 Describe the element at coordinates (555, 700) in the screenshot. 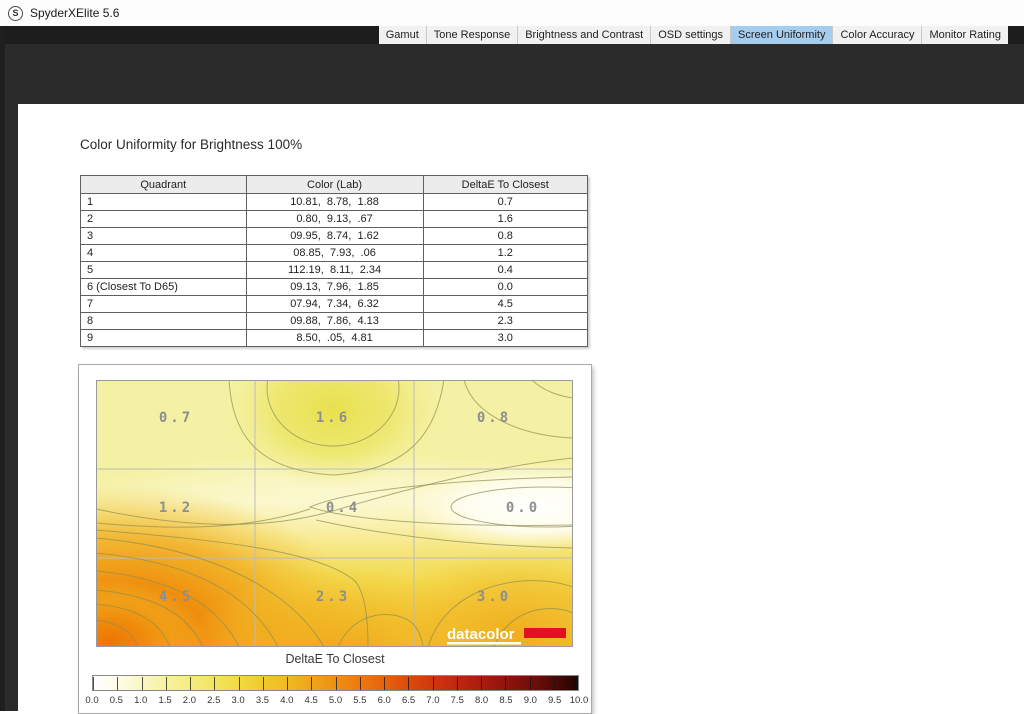

I see `colorbar-tick-label: 9.5` at that location.